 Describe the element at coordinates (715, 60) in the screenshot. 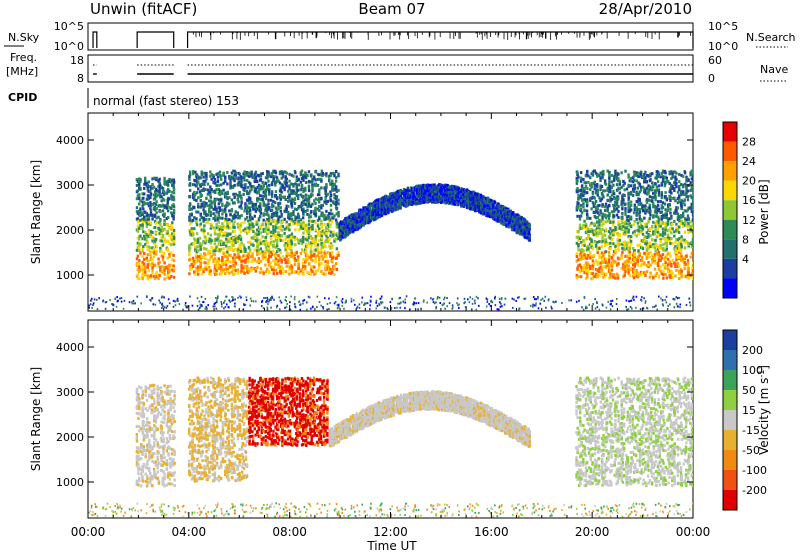

I see `nave-tick-top: 60` at that location.